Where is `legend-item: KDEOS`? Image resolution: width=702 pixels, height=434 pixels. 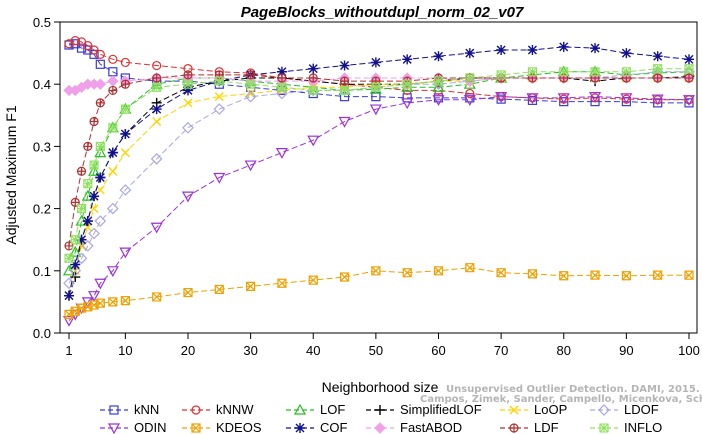
legend-item: KDEOS is located at coordinates (222, 427).